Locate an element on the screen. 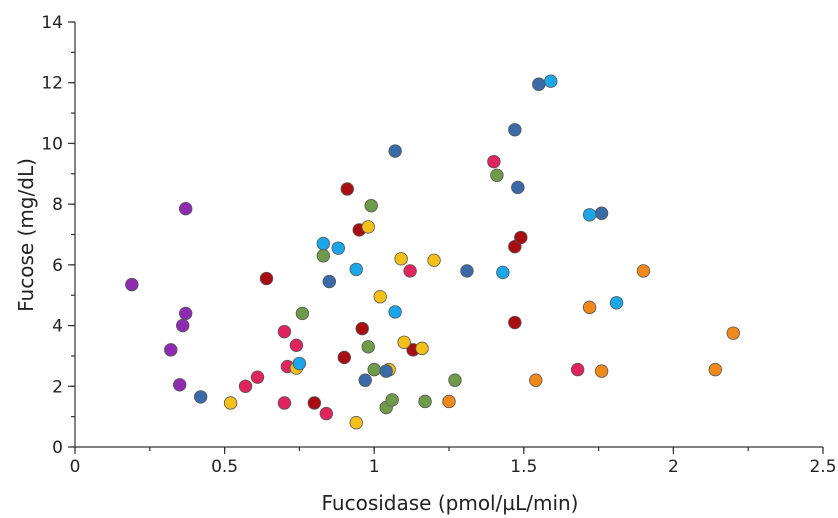 This screenshot has height=518, width=838. y-axis-label: Fucose (mg/dL) is located at coordinates (26, 235).